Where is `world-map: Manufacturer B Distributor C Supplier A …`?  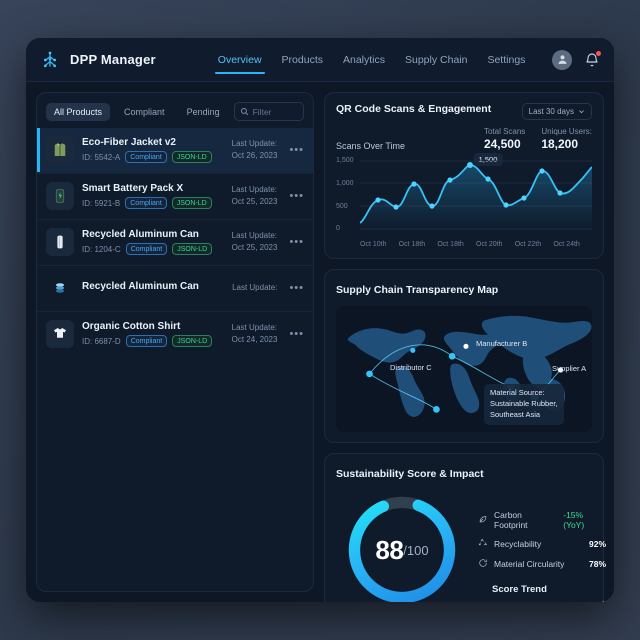 world-map: Manufacturer B Distributor C Supplier A … is located at coordinates (464, 369).